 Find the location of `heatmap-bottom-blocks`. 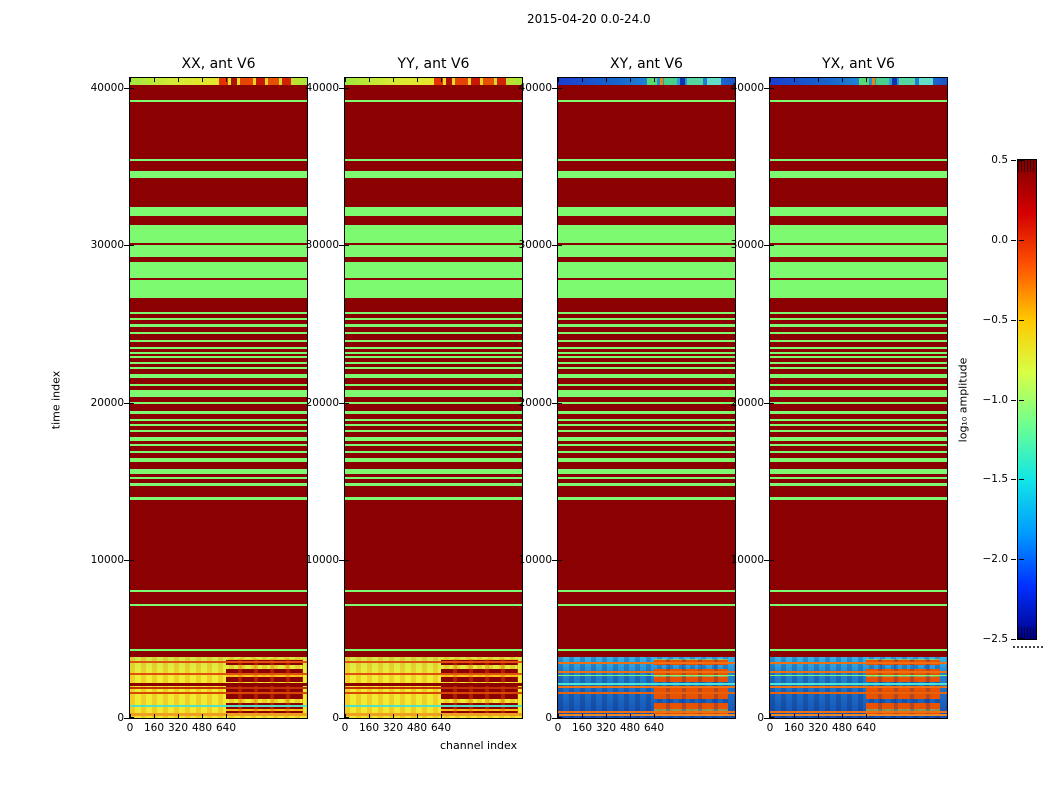

heatmap-bottom-blocks is located at coordinates (690, 687).